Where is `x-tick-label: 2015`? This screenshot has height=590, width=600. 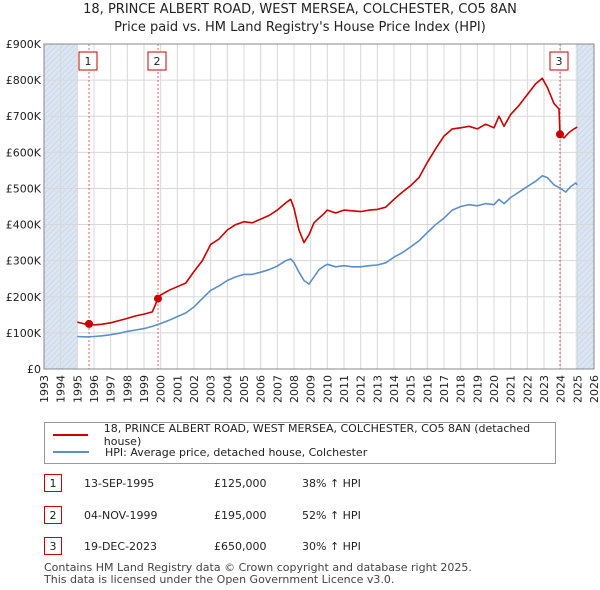
x-tick-label: 2015 is located at coordinates (411, 389).